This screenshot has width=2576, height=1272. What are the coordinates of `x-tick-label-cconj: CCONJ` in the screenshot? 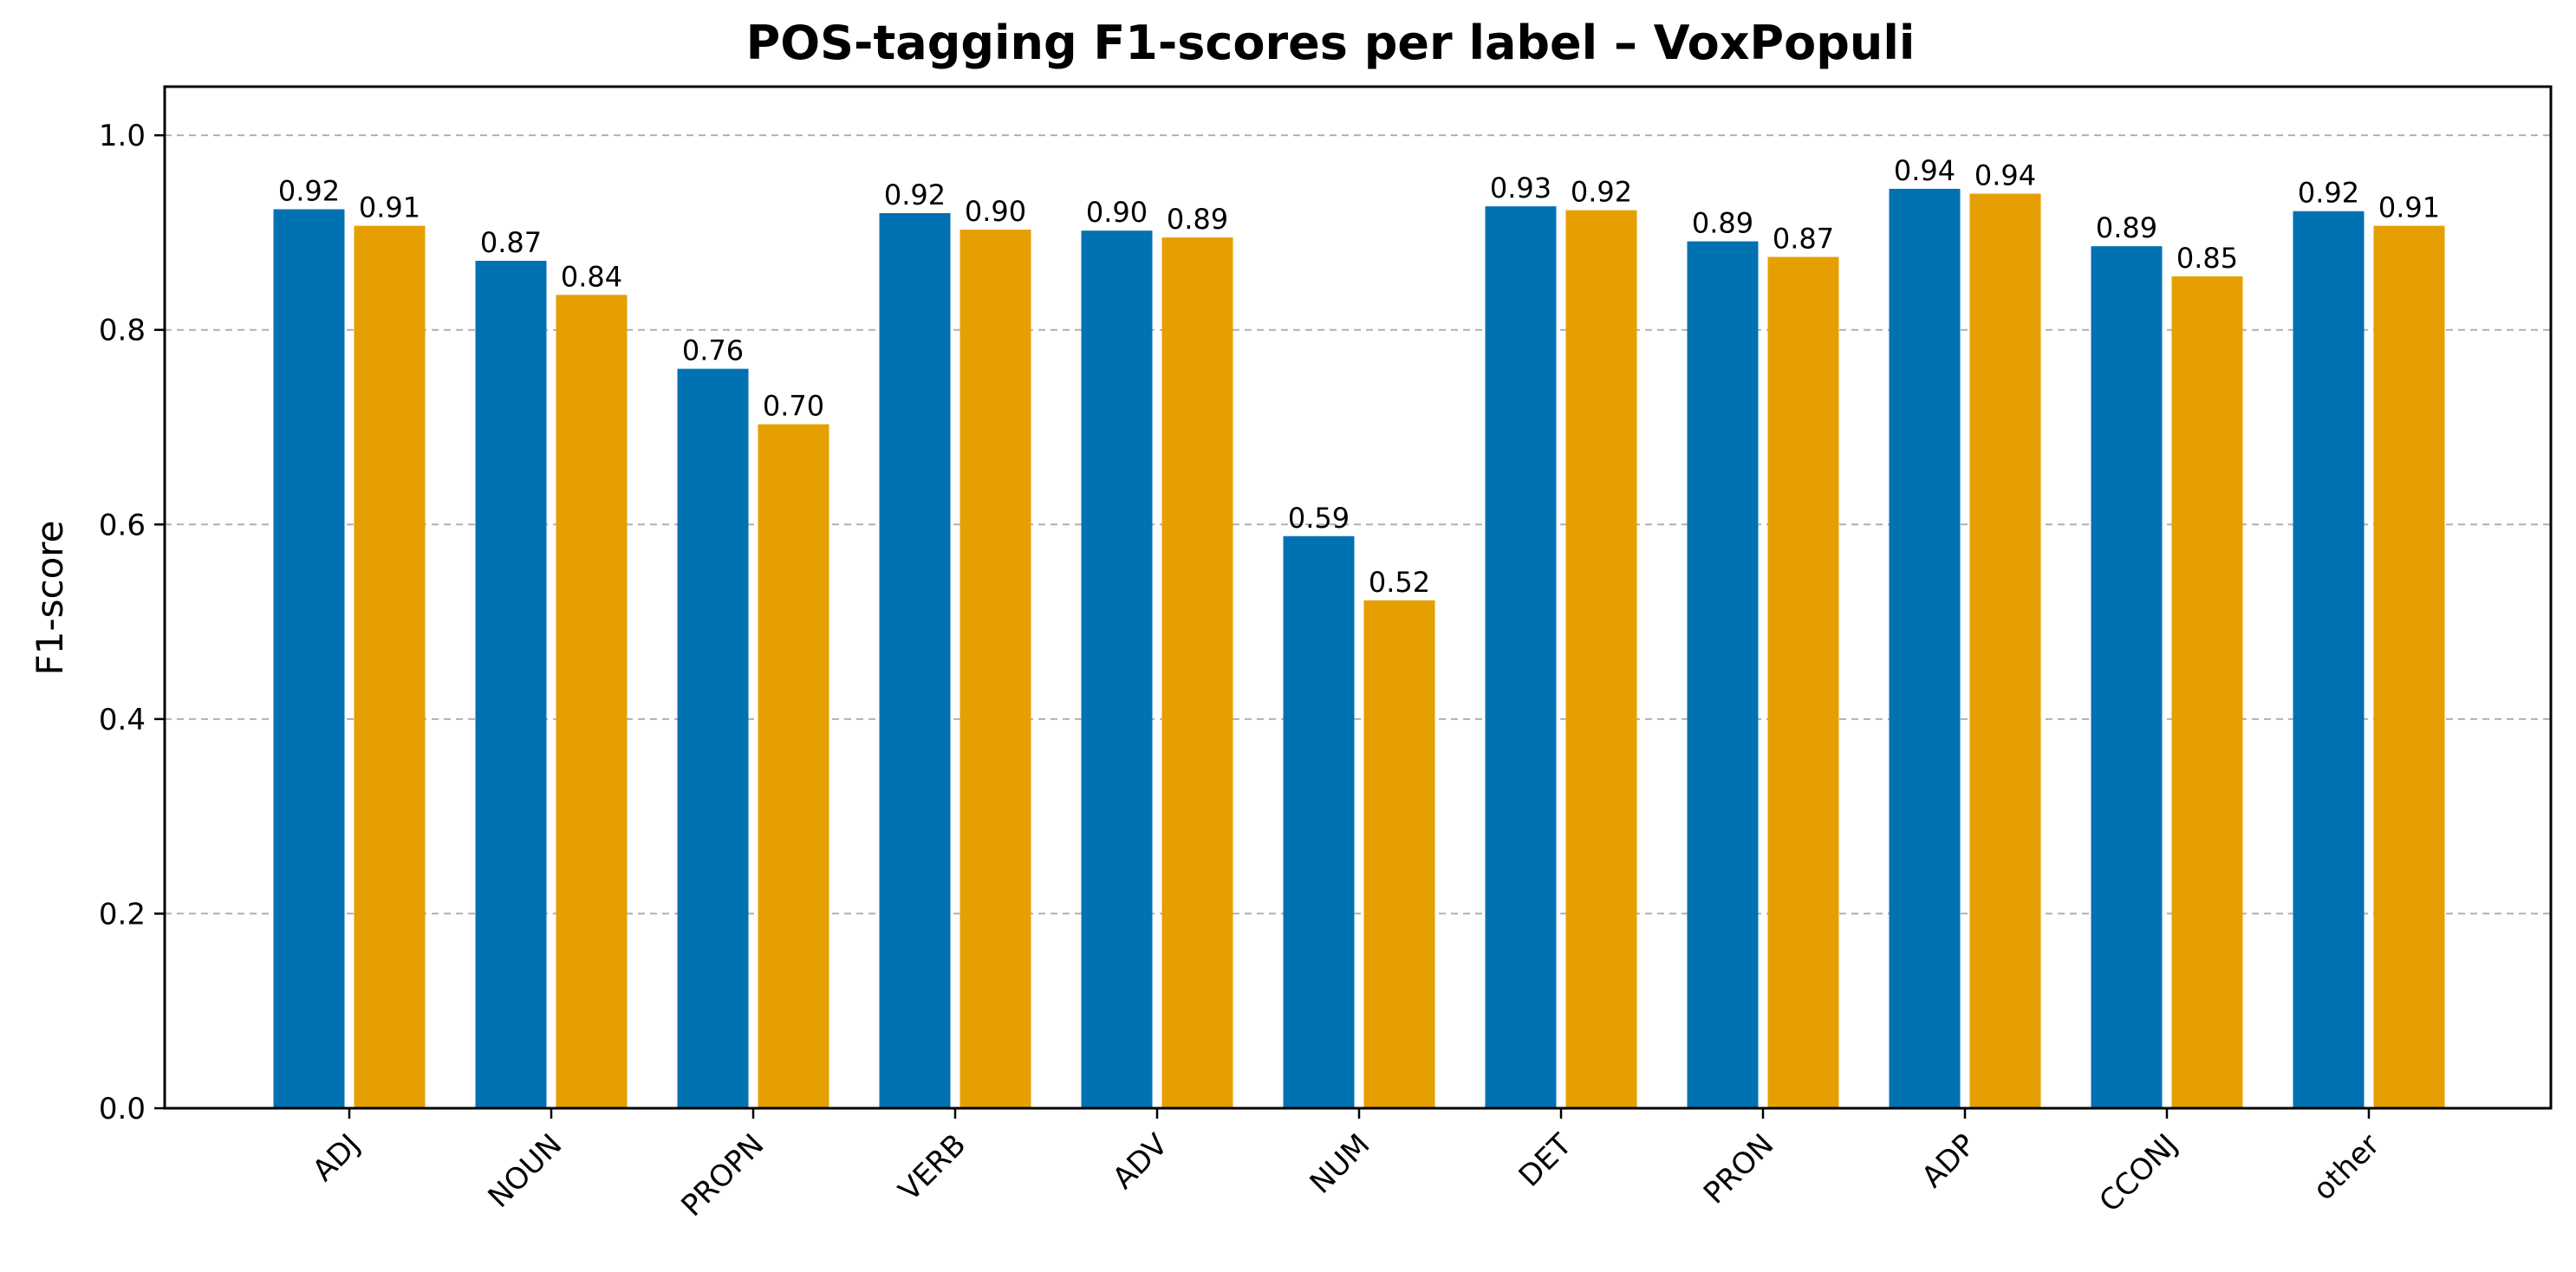 It's located at (2139, 1173).